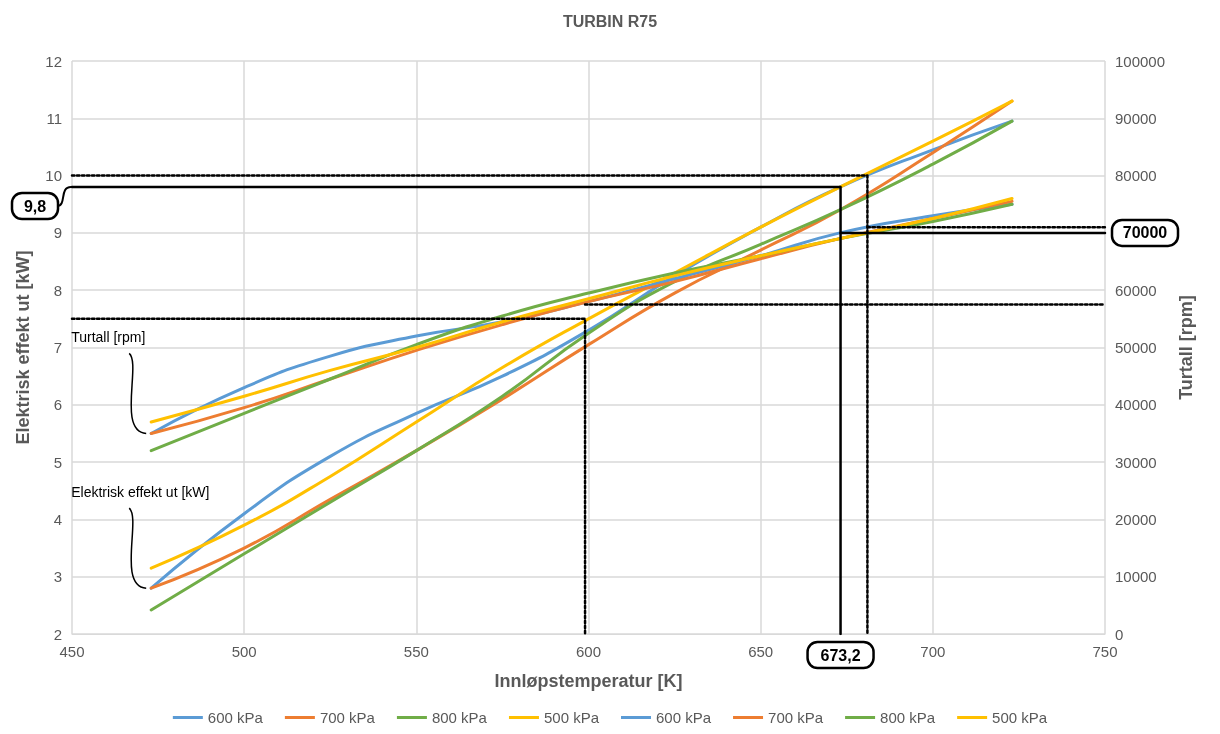 The width and height of the screenshot is (1220, 734). I want to click on y2-tick-label: 20000, so click(1136, 519).